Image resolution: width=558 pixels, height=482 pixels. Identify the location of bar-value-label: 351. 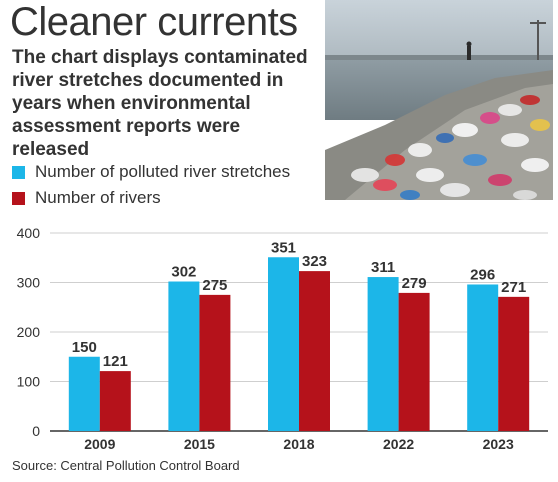
(283, 247).